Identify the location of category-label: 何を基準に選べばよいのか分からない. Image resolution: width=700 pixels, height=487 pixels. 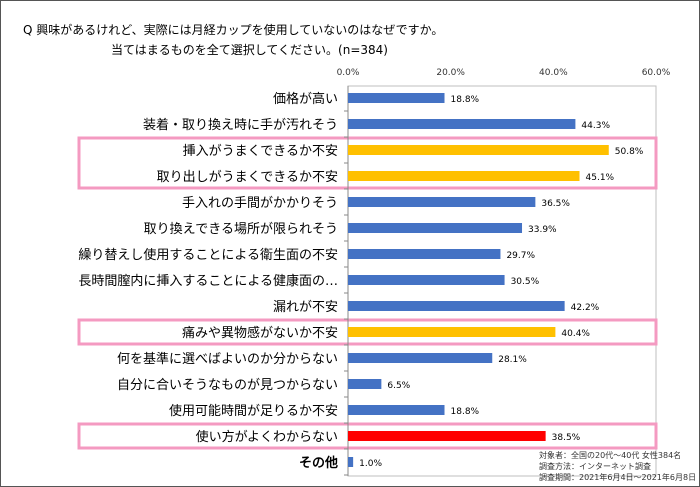
(227, 359).